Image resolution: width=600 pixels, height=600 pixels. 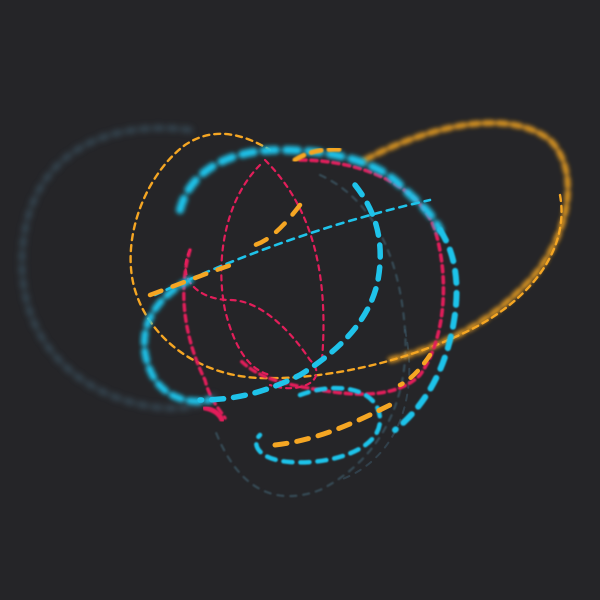 What do you see at coordinates (213, 414) in the screenshot?
I see `magenta-lower-dash` at bounding box center [213, 414].